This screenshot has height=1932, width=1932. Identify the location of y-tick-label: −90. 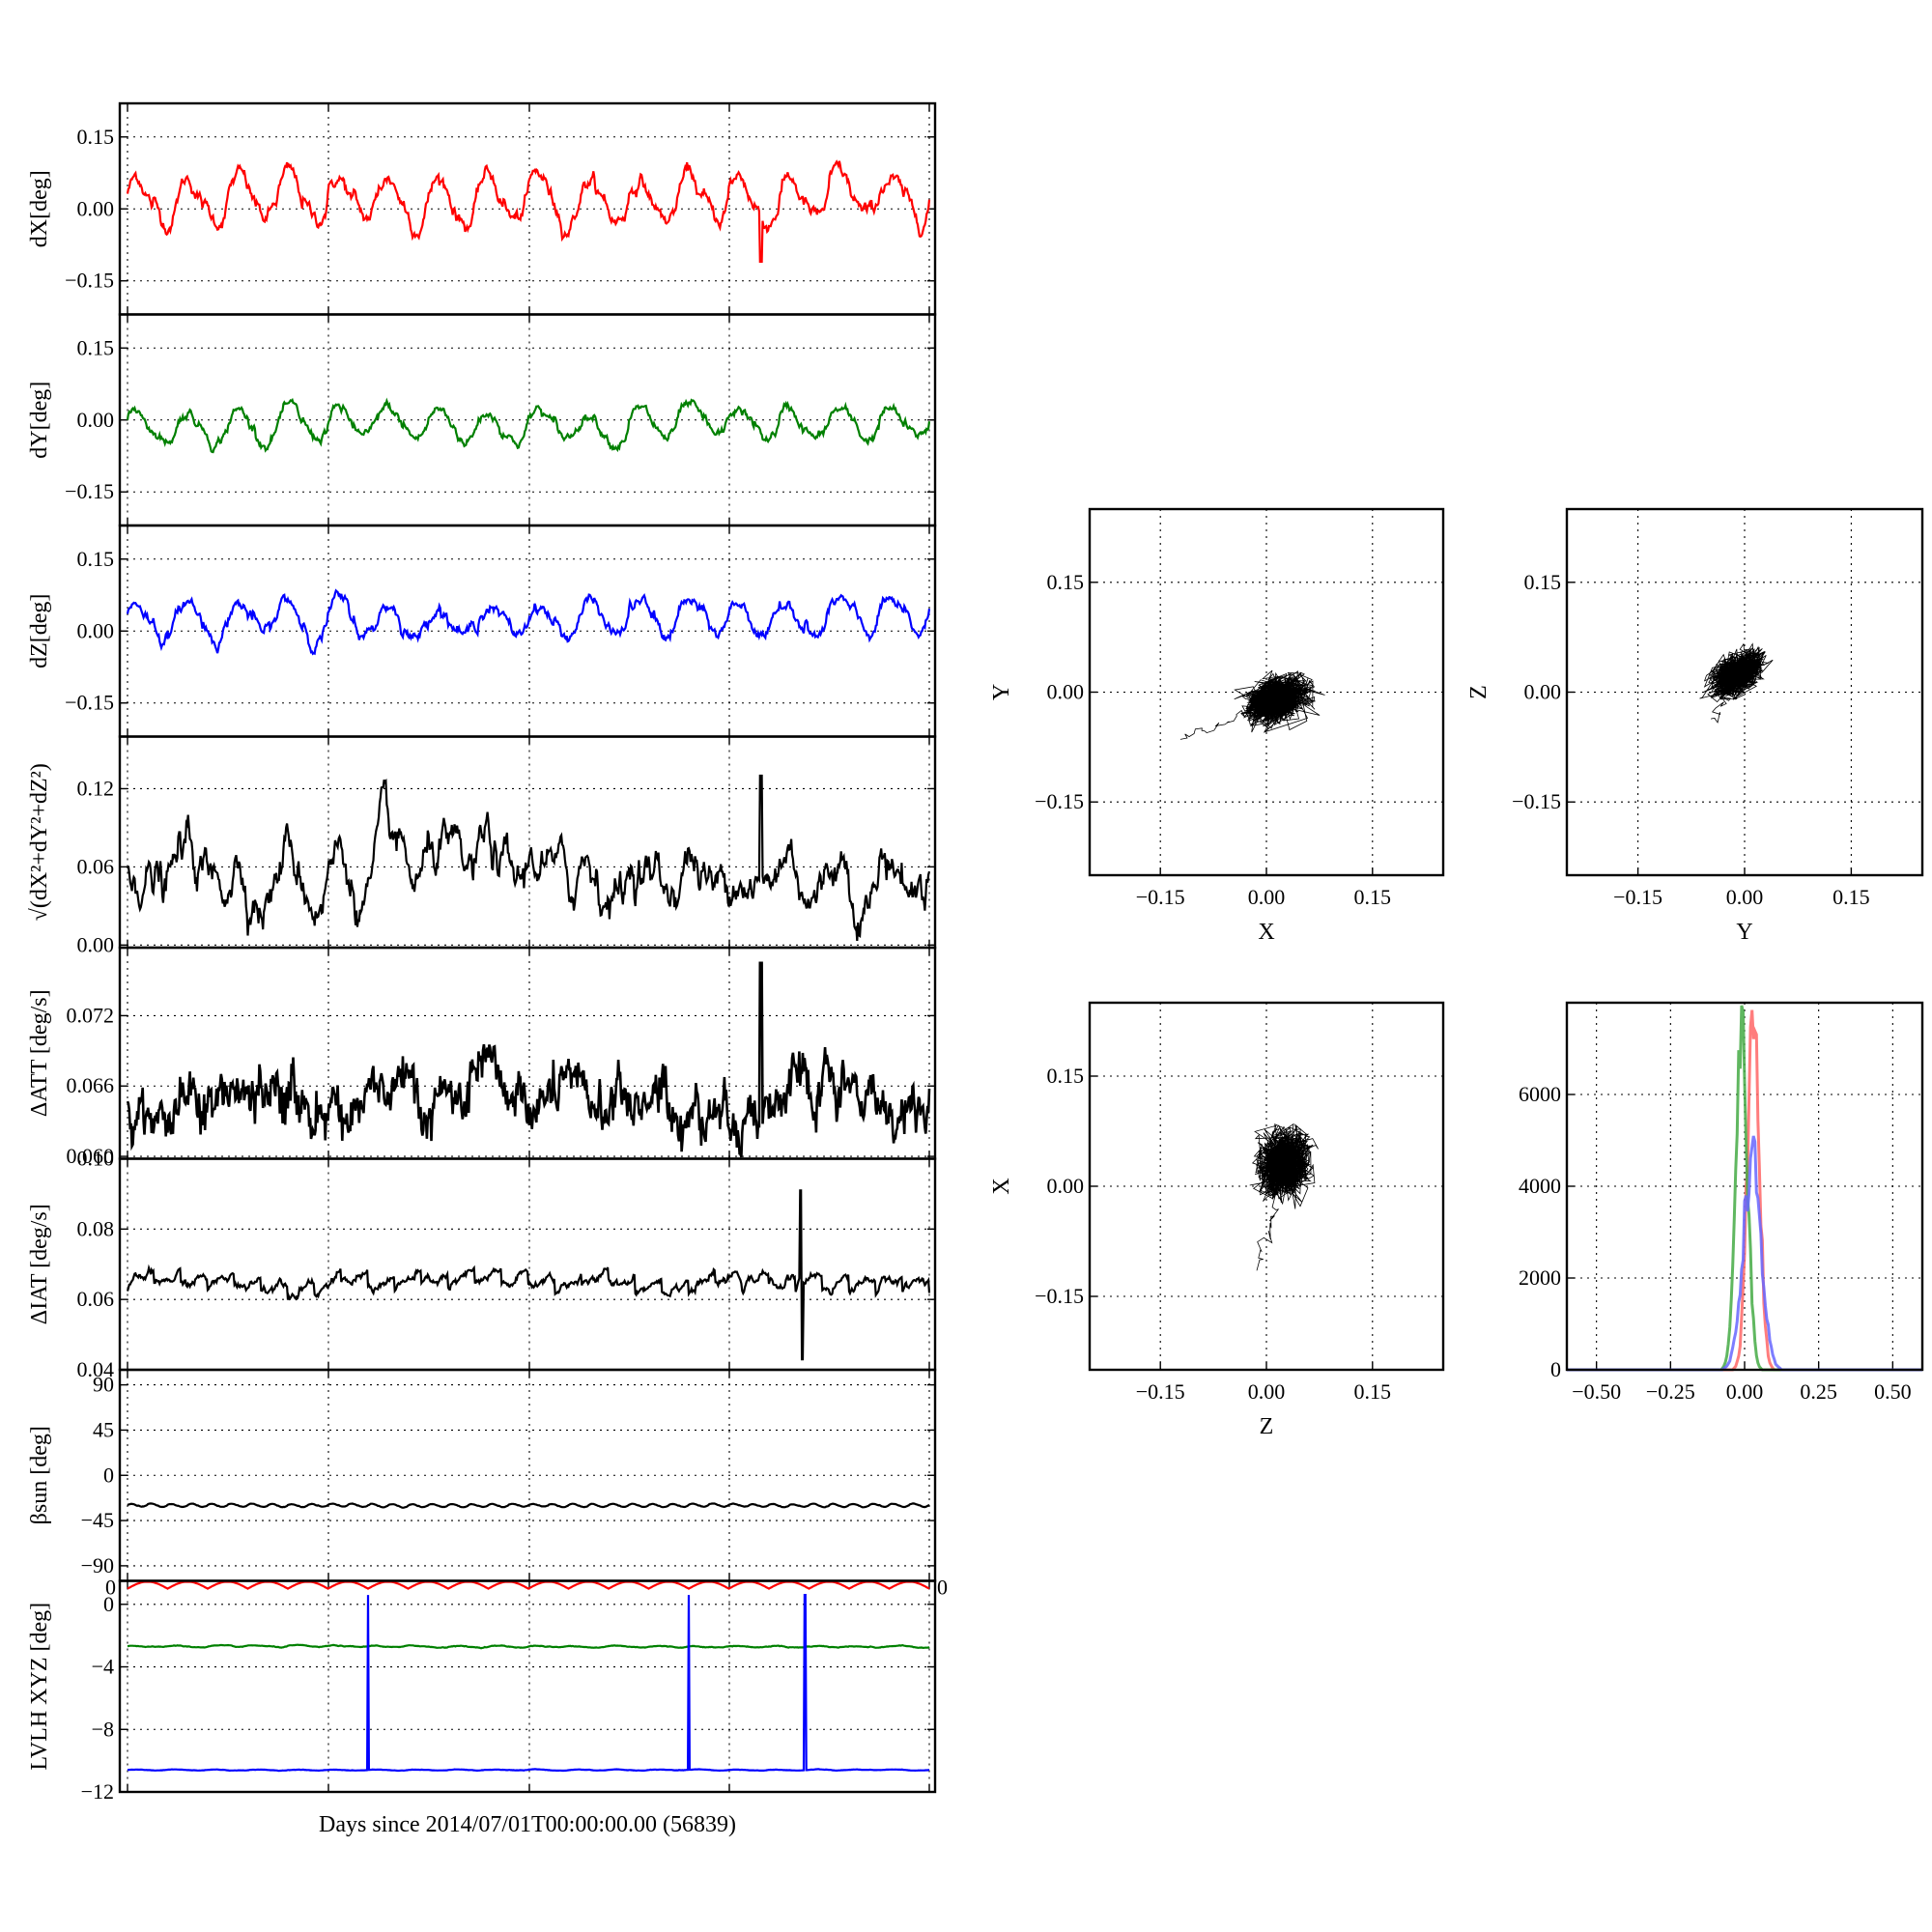
(97, 1565).